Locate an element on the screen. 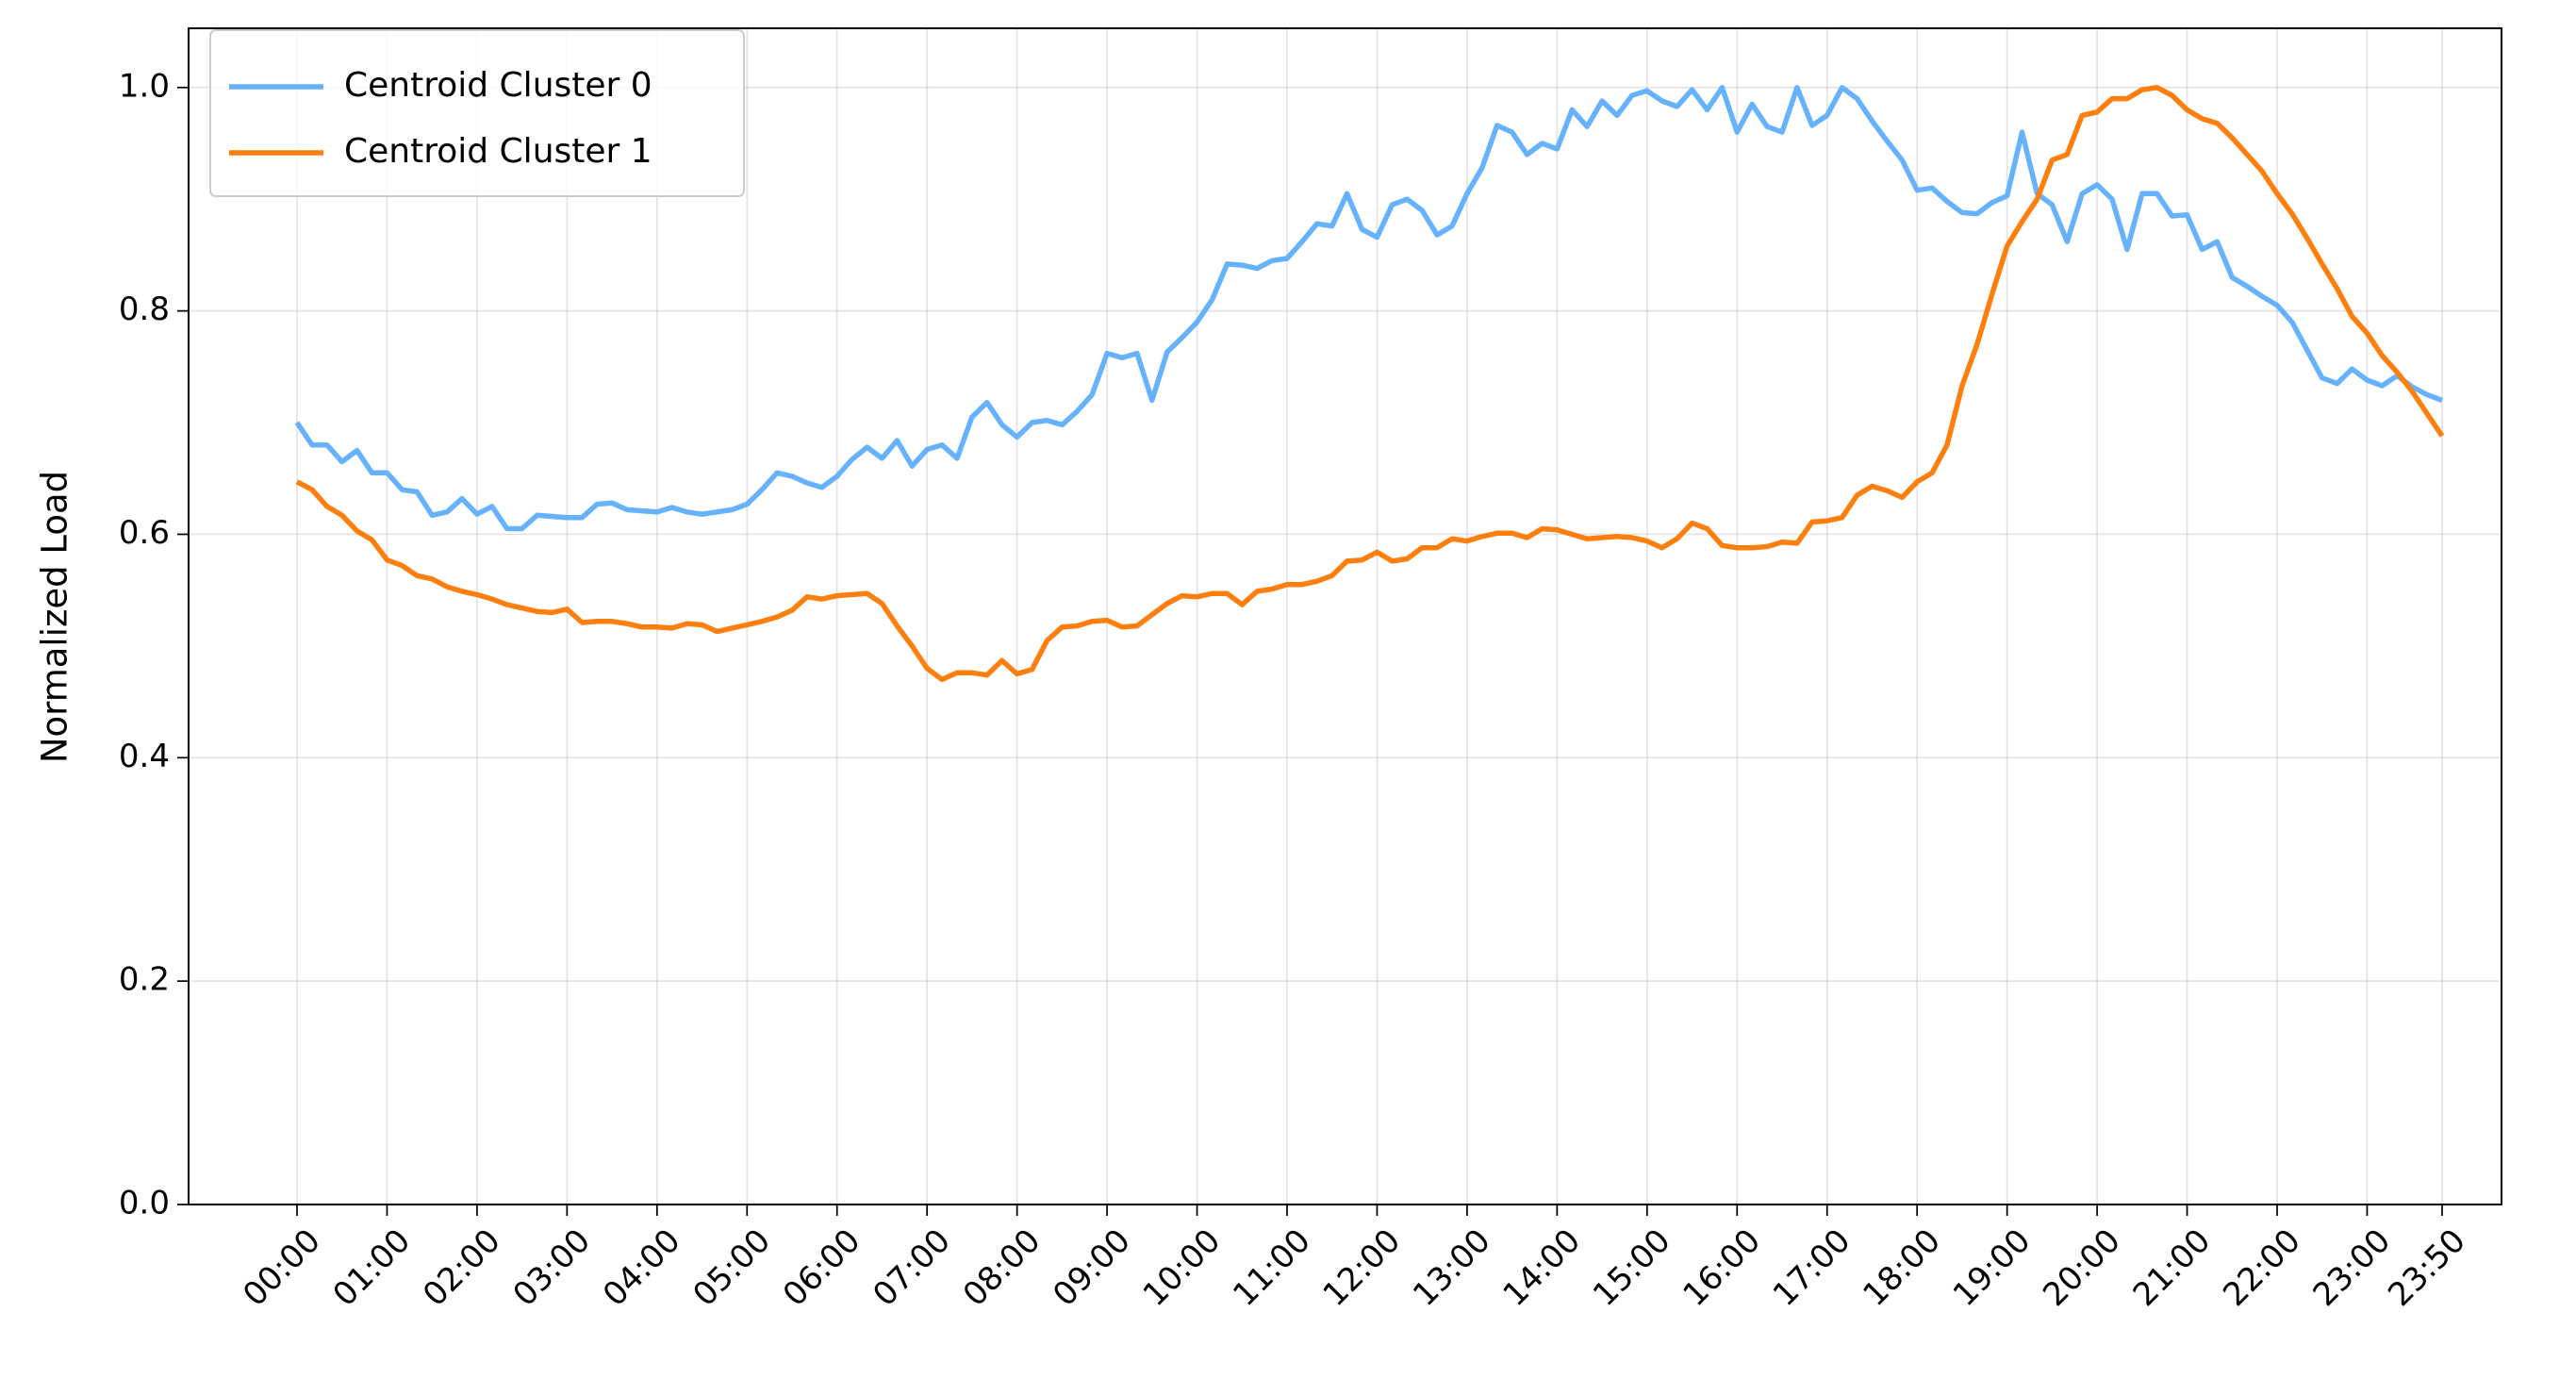 The height and width of the screenshot is (1379, 2576). y-tick-label: 1.0 is located at coordinates (144, 86).